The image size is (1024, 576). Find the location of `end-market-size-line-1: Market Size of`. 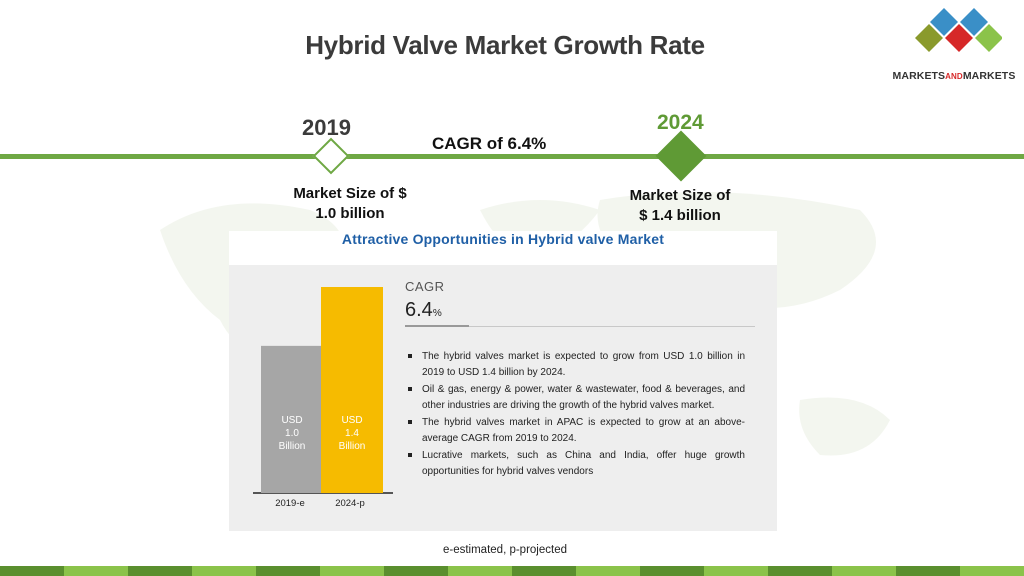

end-market-size-line-1: Market Size of is located at coordinates (680, 195).